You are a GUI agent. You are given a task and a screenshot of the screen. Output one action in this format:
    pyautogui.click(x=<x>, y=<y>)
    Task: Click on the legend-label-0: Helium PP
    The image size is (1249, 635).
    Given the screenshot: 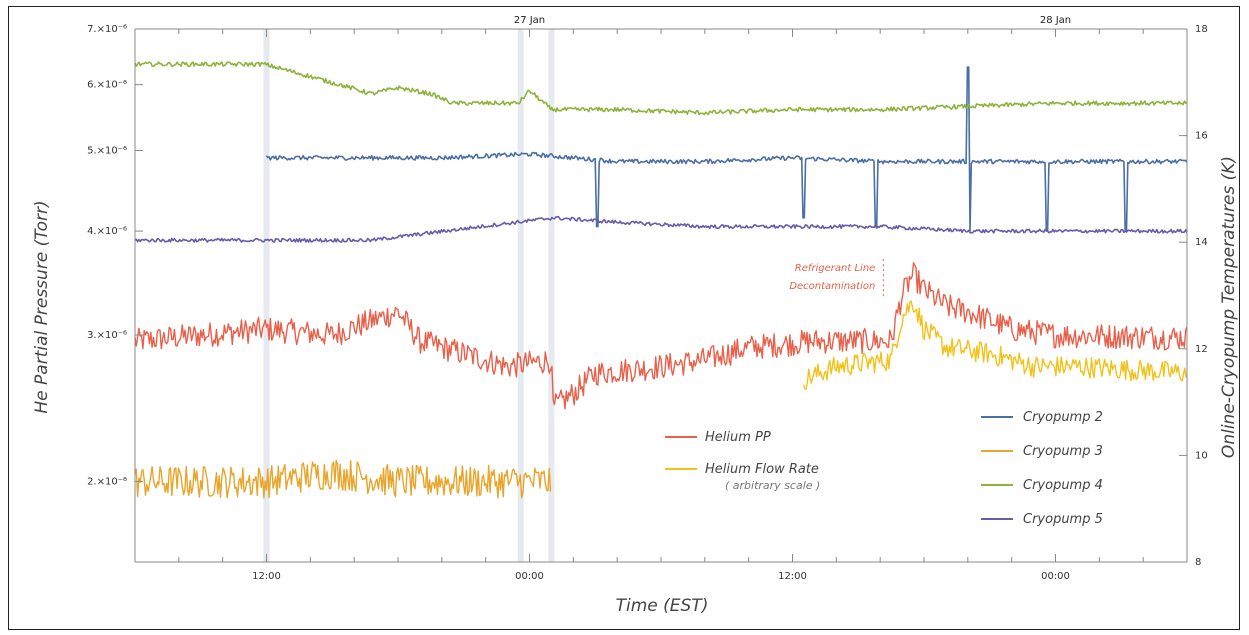 What is the action you would take?
    pyautogui.click(x=738, y=437)
    